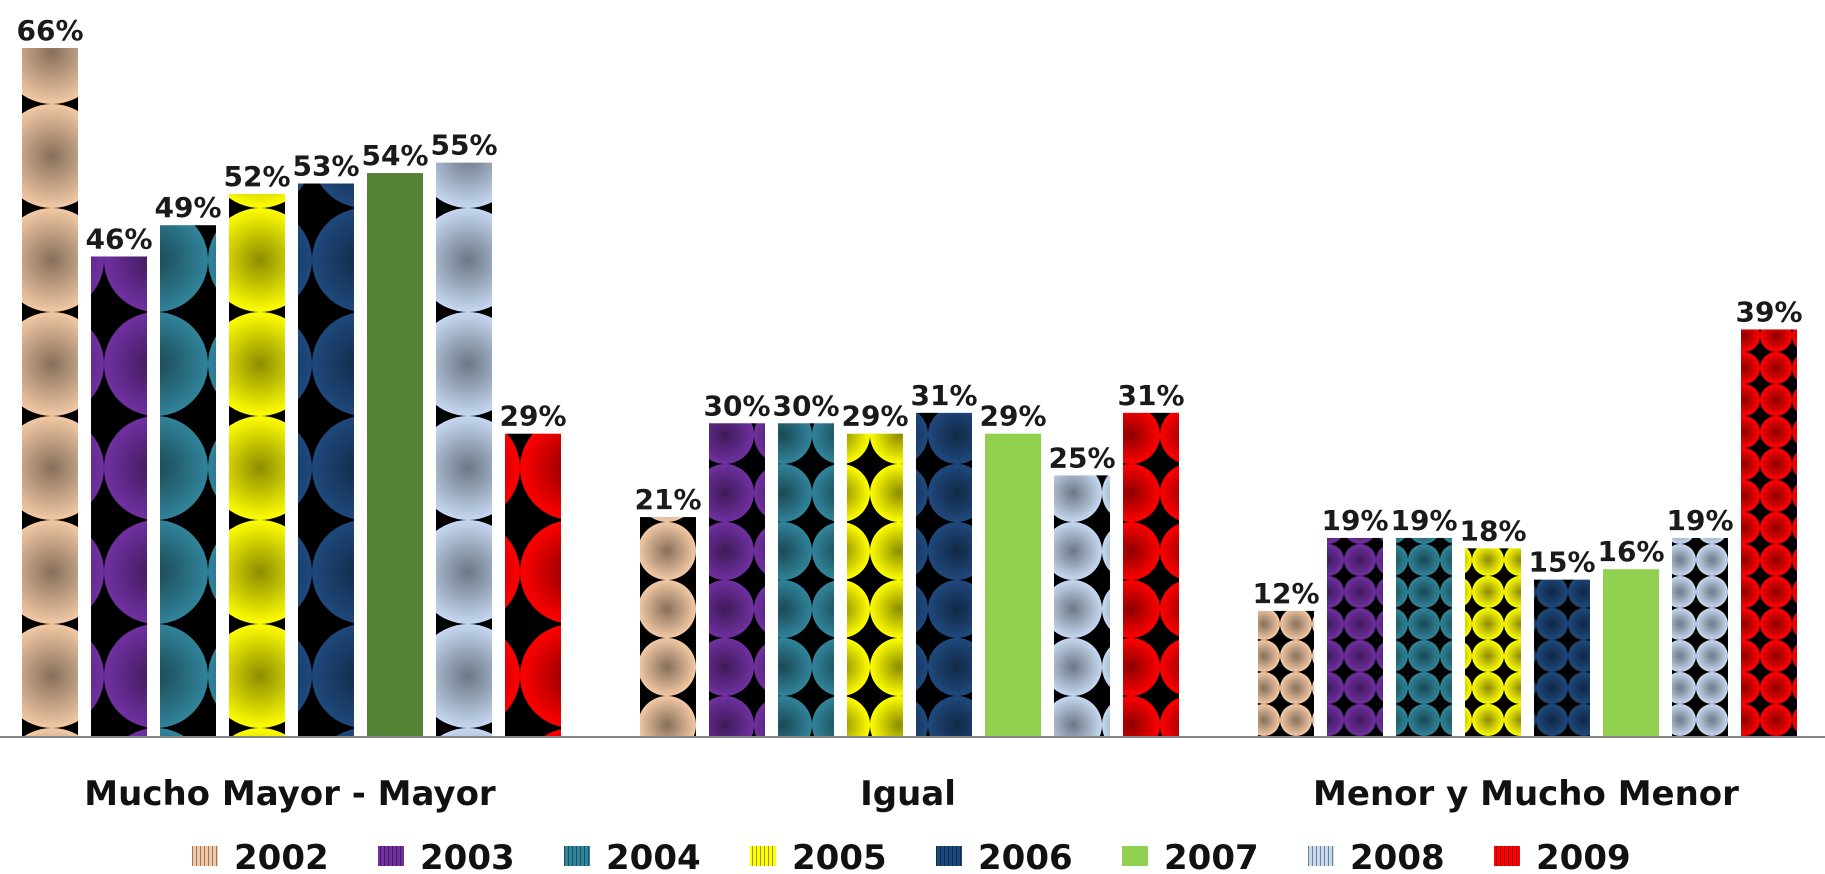 This screenshot has height=874, width=1825. I want to click on data-label-2003-3: 19%, so click(1354, 520).